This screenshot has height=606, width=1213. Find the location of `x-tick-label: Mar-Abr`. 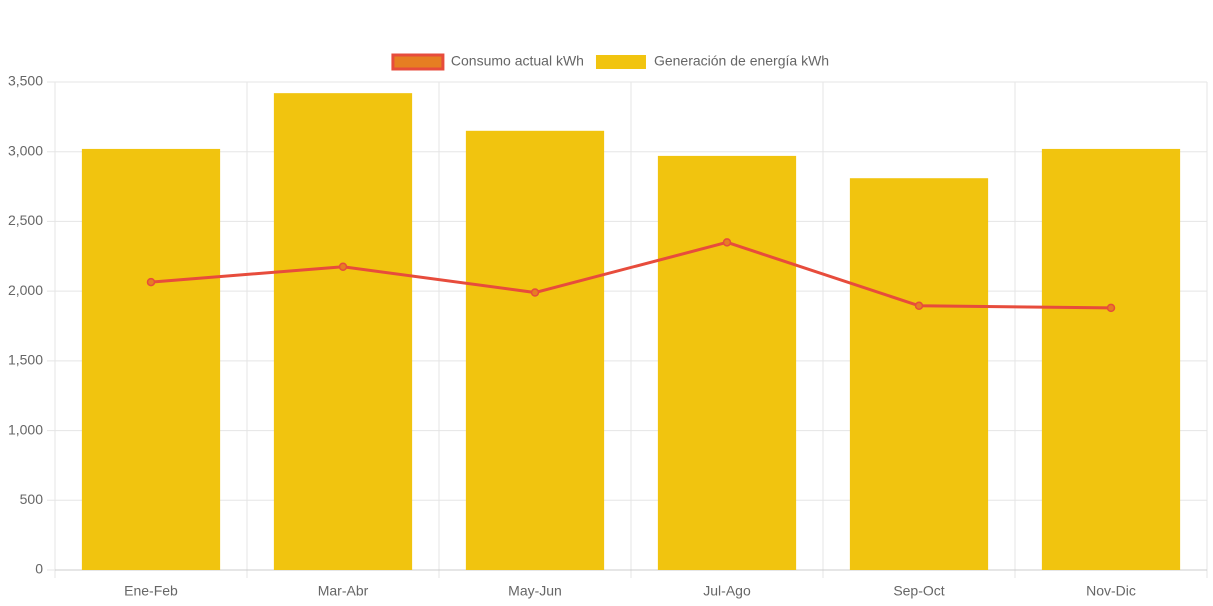

x-tick-label: Mar-Abr is located at coordinates (343, 591).